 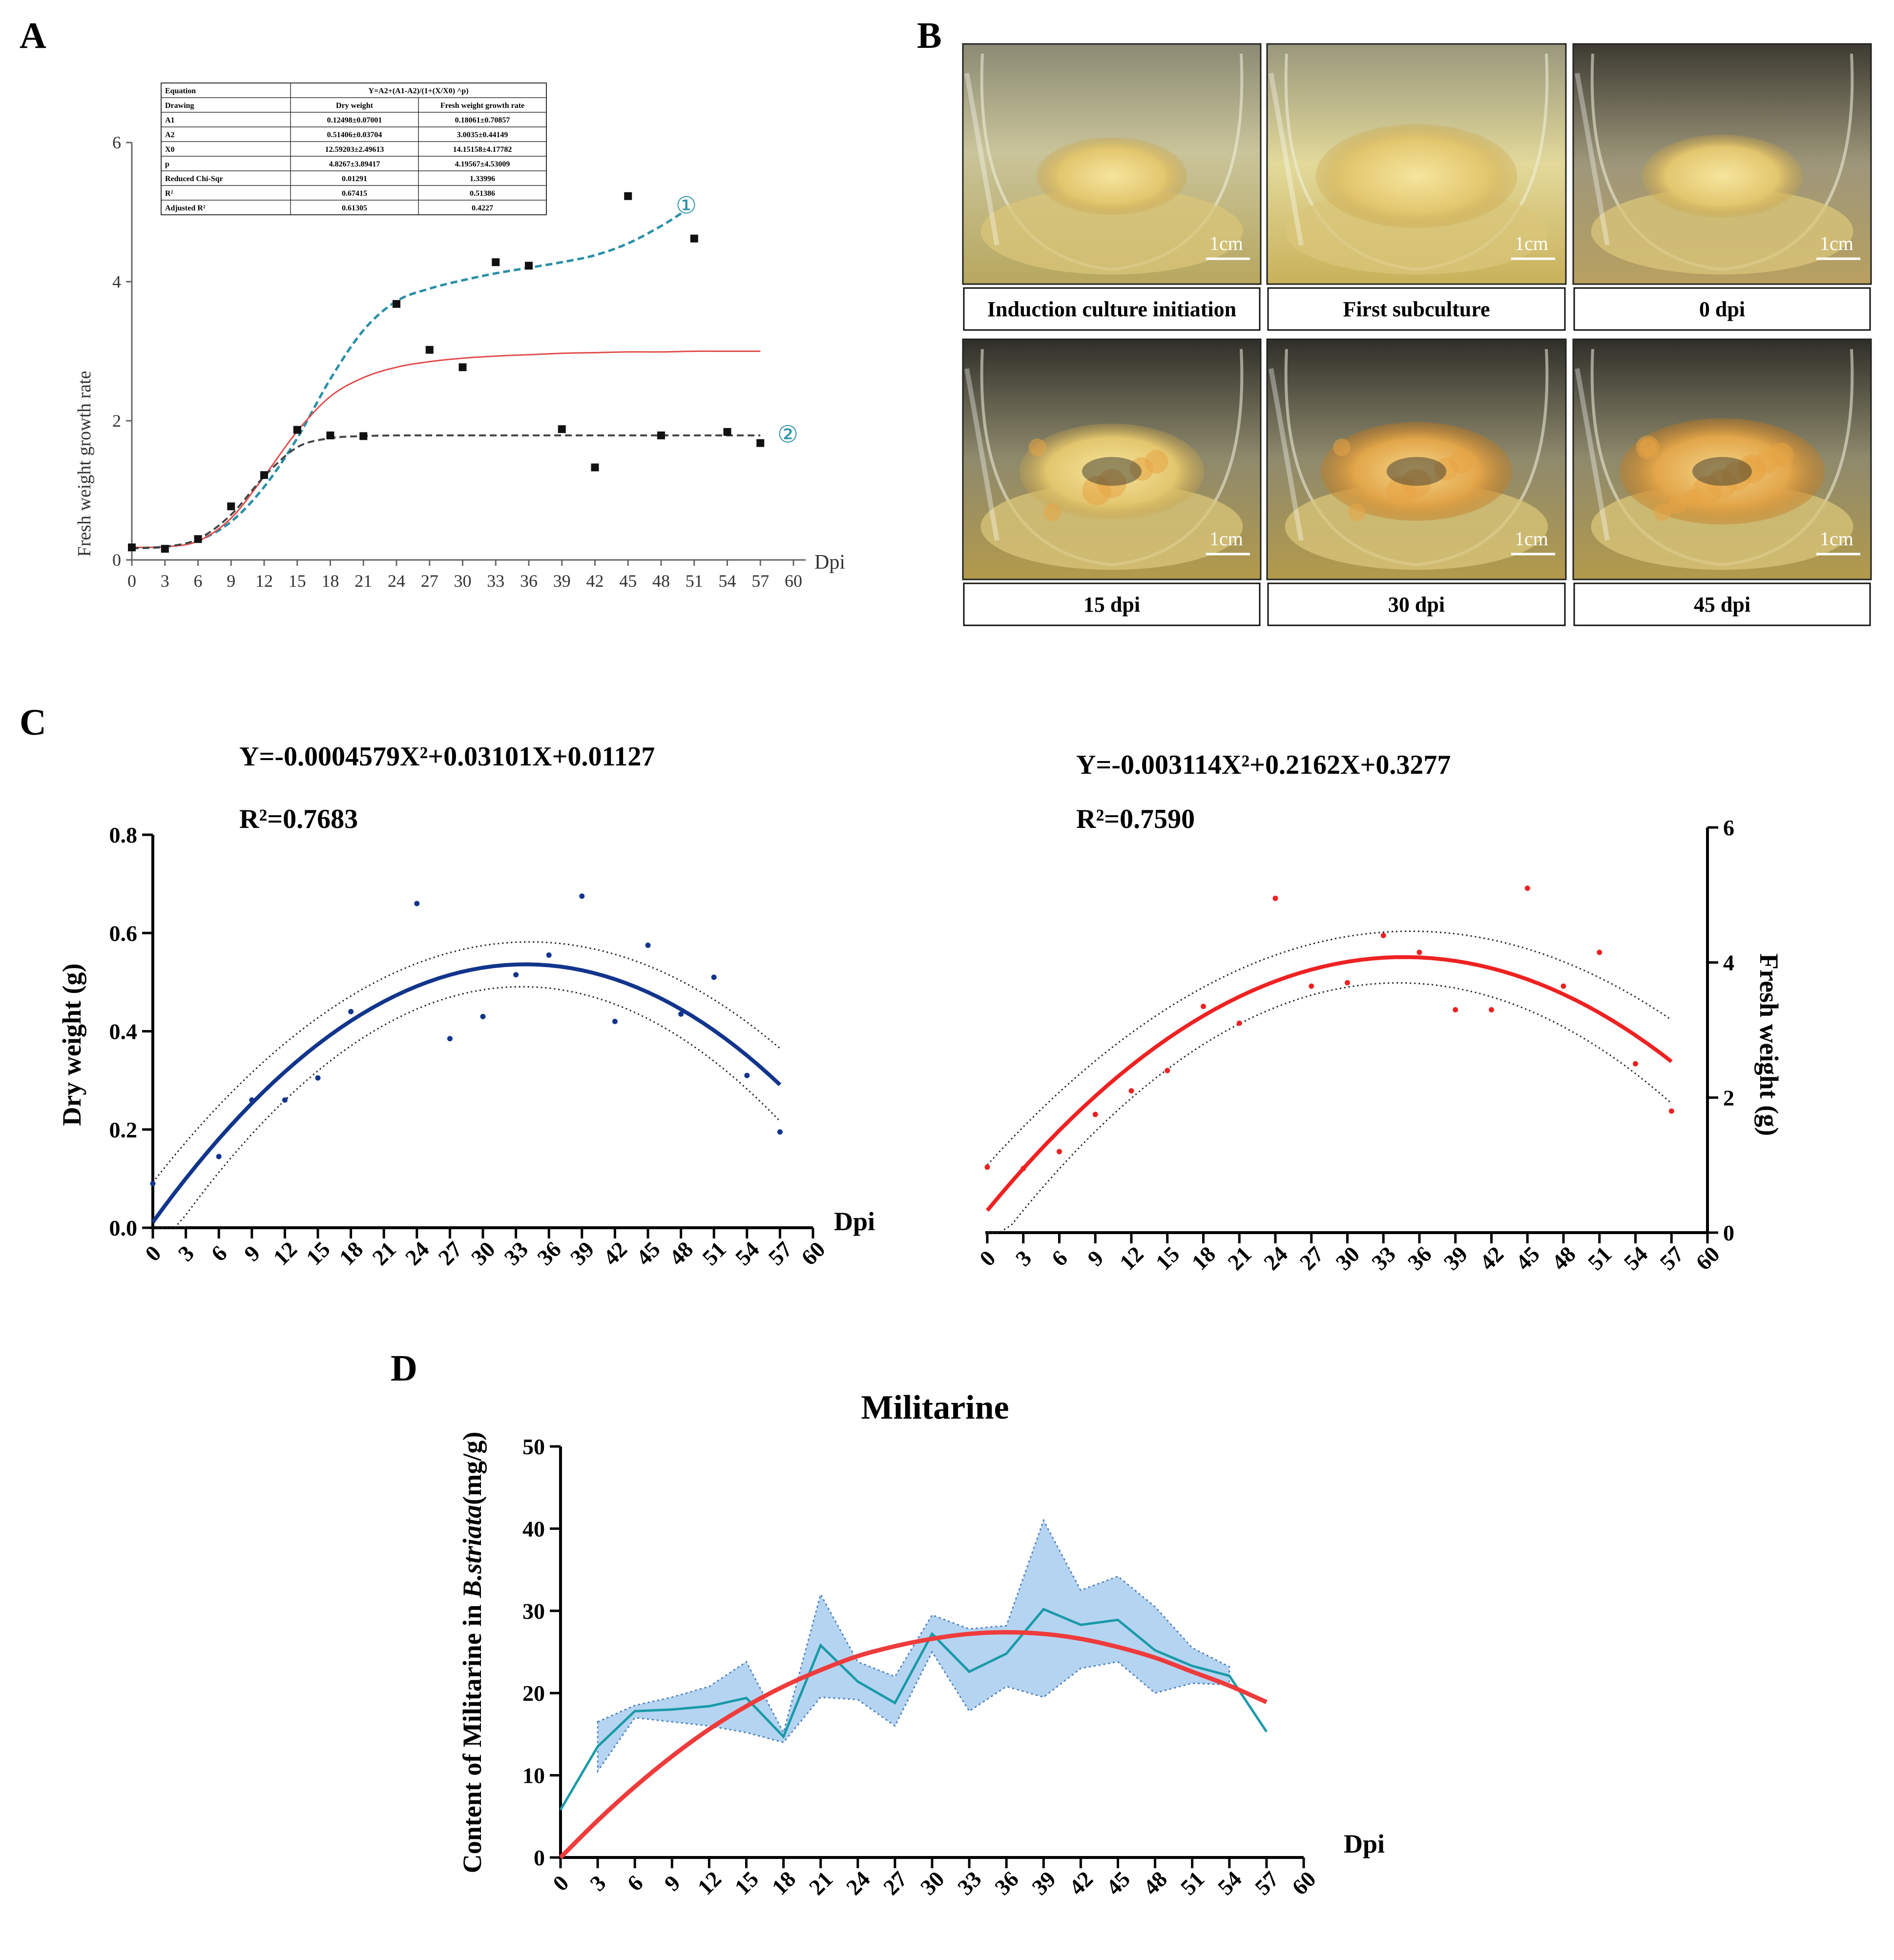 I want to click on table-cell-fresh: 0.4227, so click(x=482, y=208).